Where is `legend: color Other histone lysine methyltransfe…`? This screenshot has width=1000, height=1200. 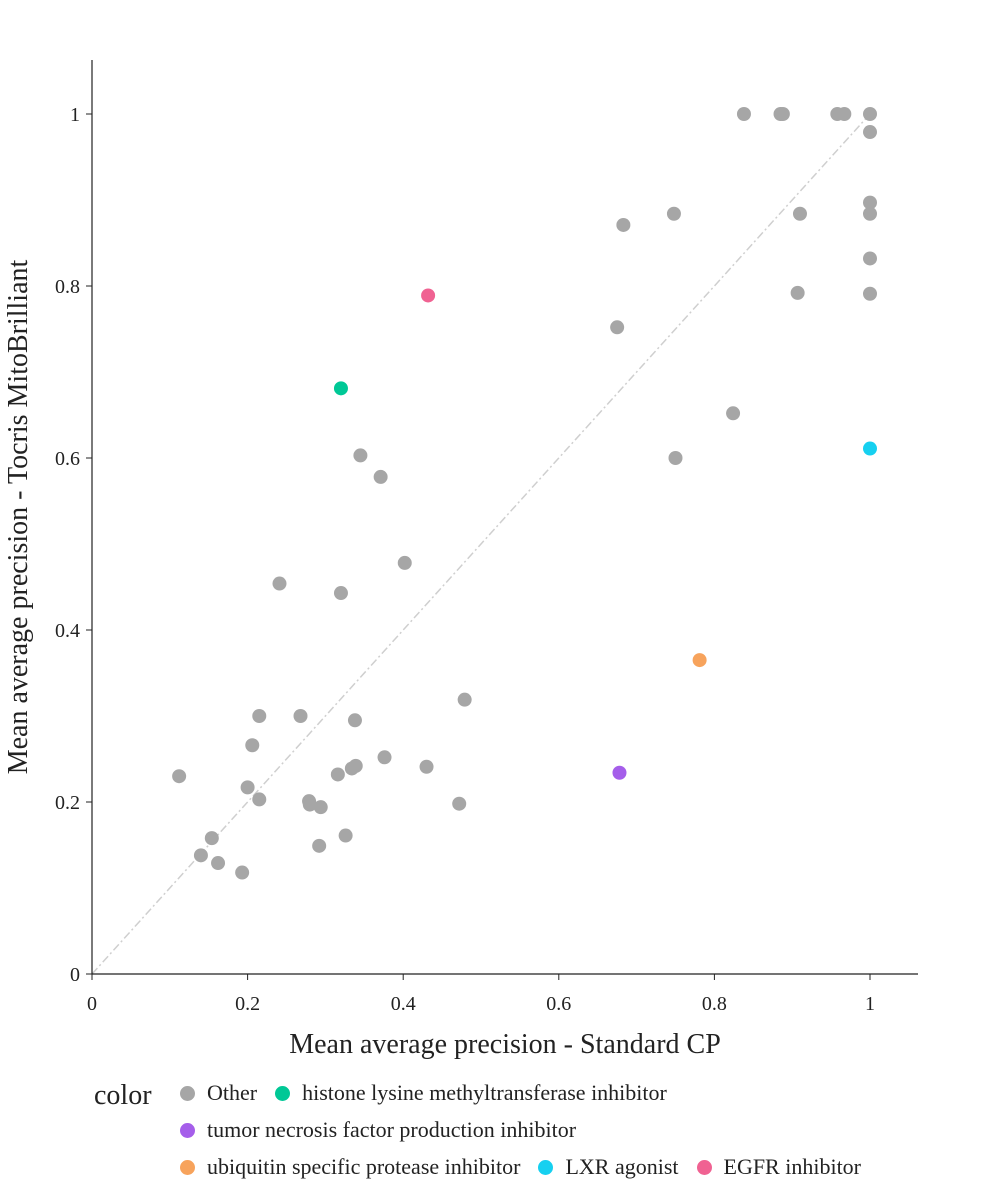 legend: color Other histone lysine methyltransfe… is located at coordinates (500, 1130).